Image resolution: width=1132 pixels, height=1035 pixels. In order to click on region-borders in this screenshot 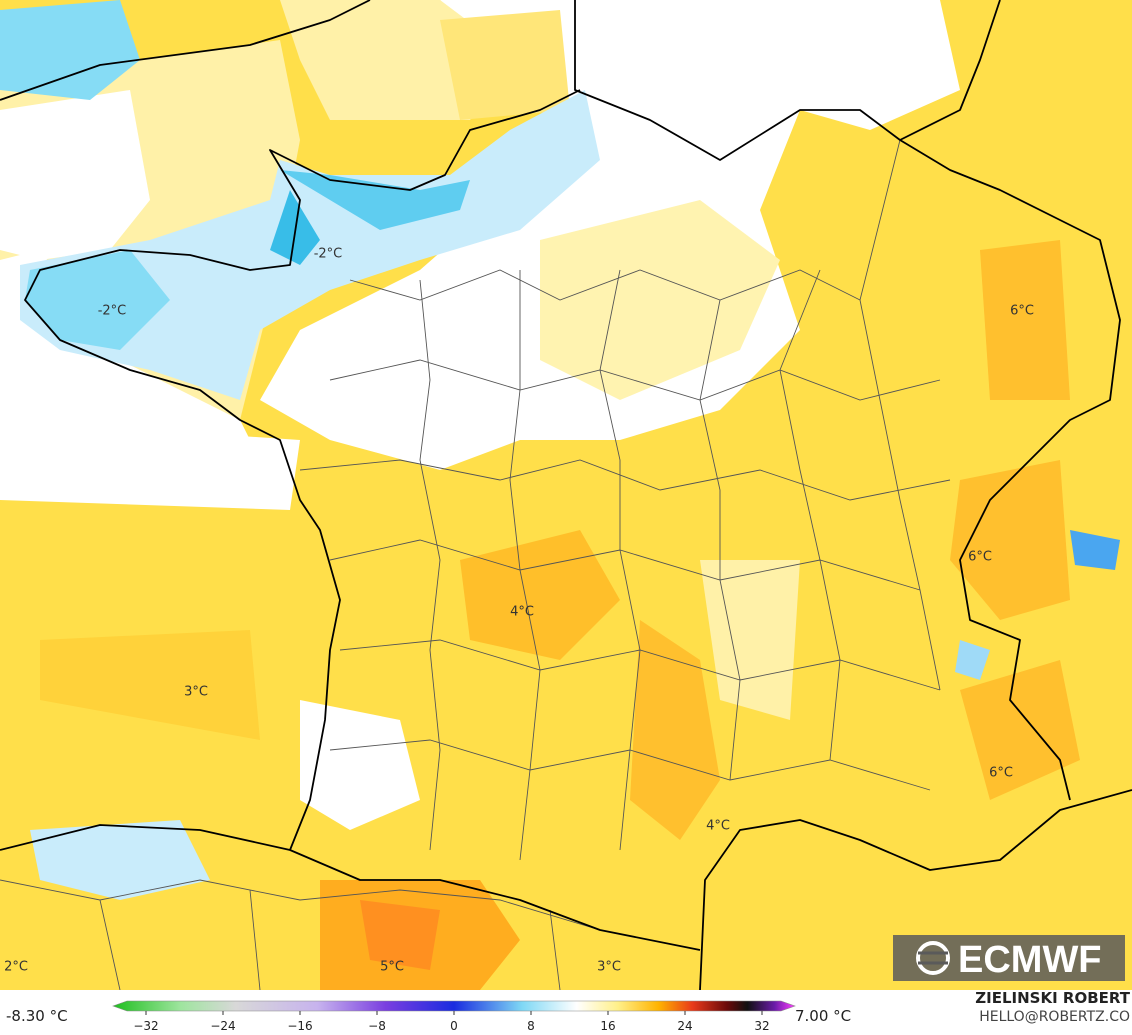, I will do `click(350, 935)`.